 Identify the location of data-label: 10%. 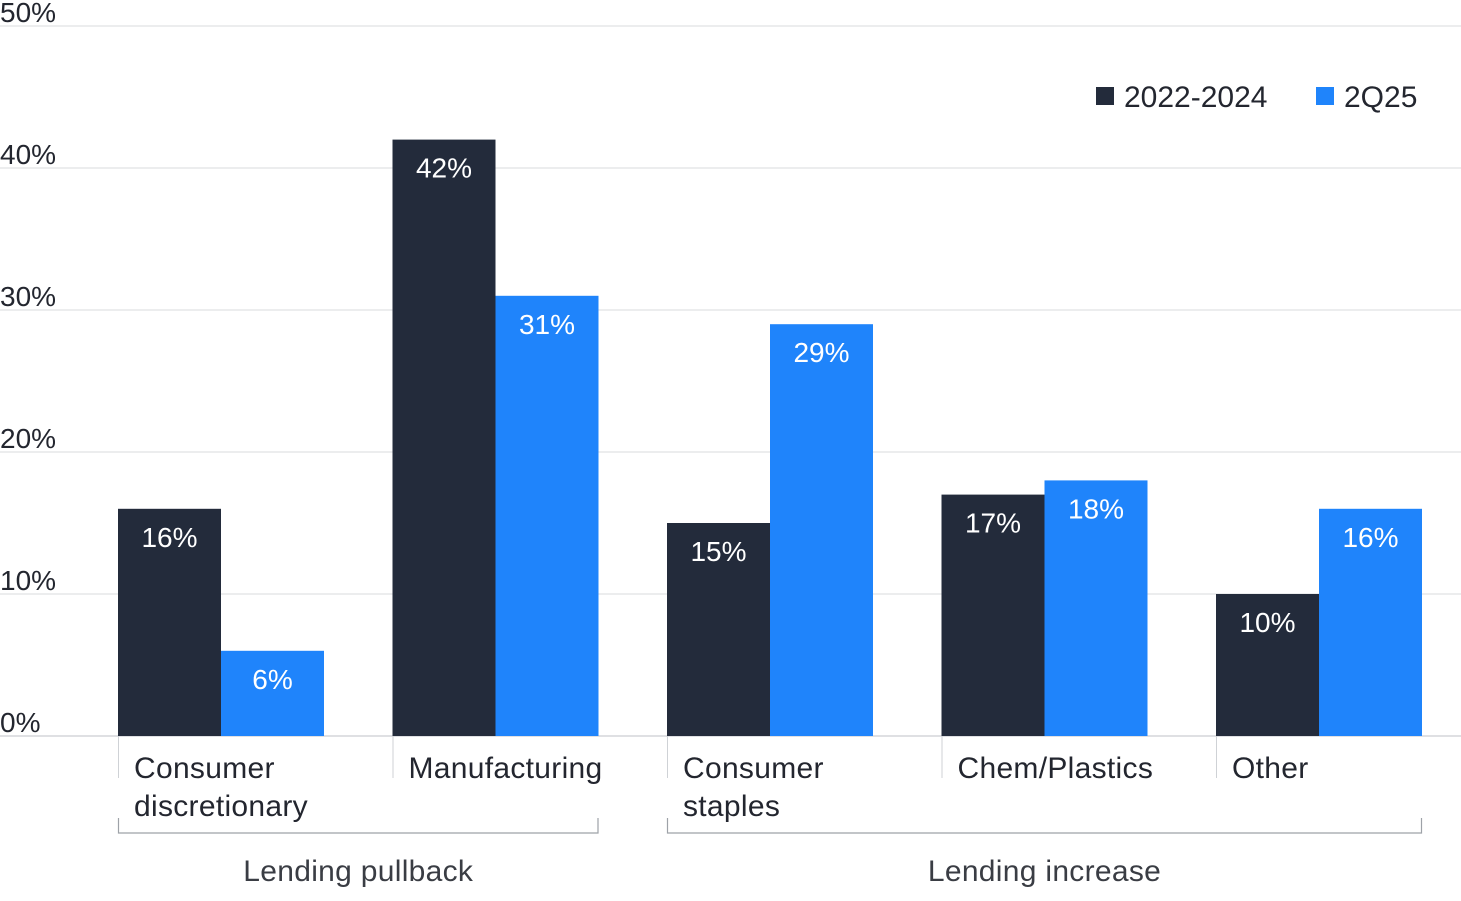
(1267, 622).